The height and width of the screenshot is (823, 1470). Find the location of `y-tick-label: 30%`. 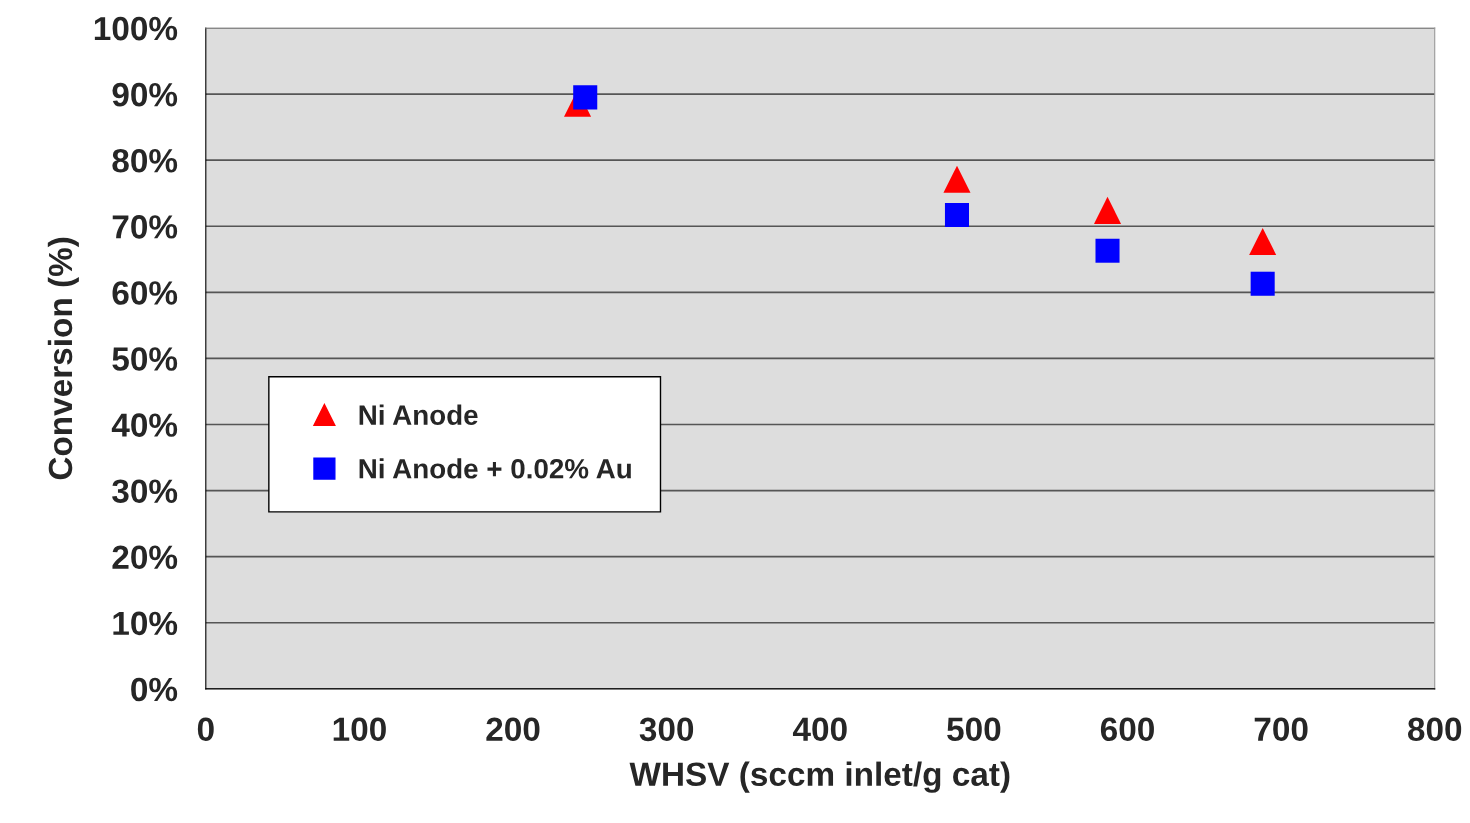

y-tick-label: 30% is located at coordinates (145, 491).